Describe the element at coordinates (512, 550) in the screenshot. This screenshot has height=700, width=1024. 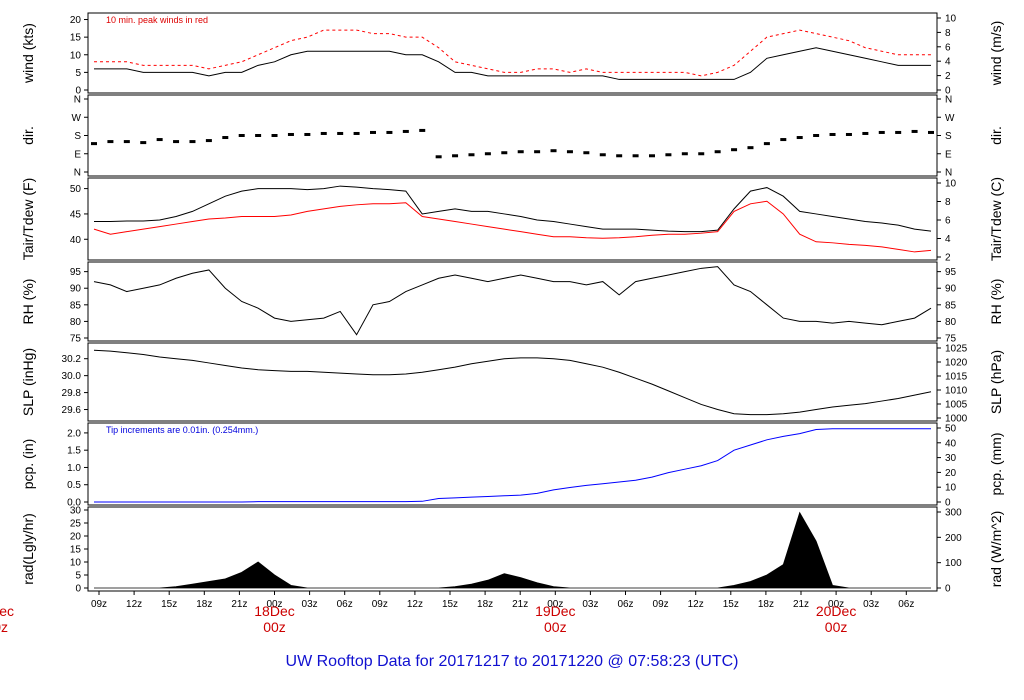
I see `series-area-rad` at that location.